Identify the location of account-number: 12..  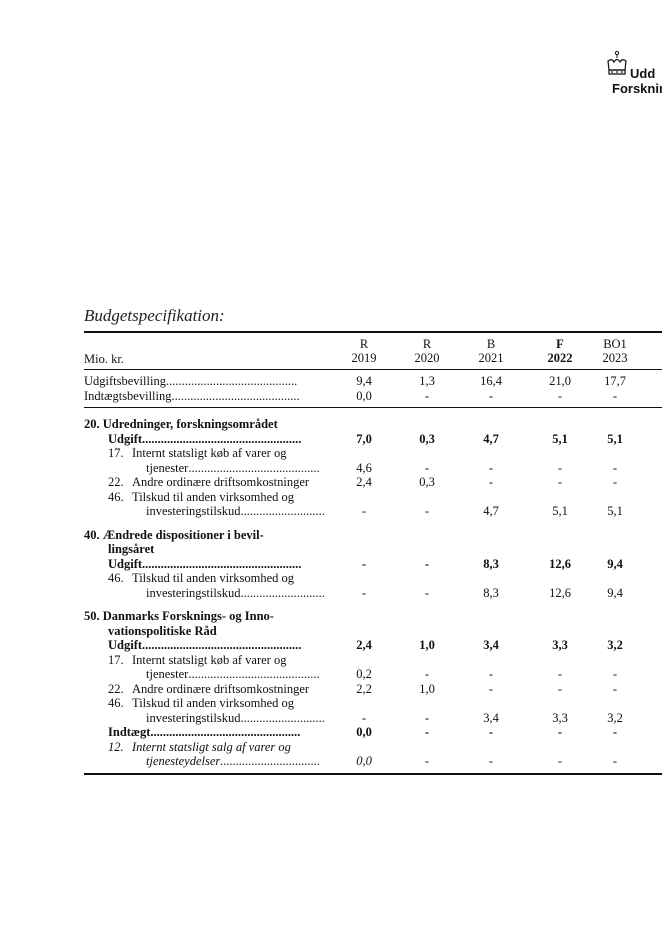
(116, 746).